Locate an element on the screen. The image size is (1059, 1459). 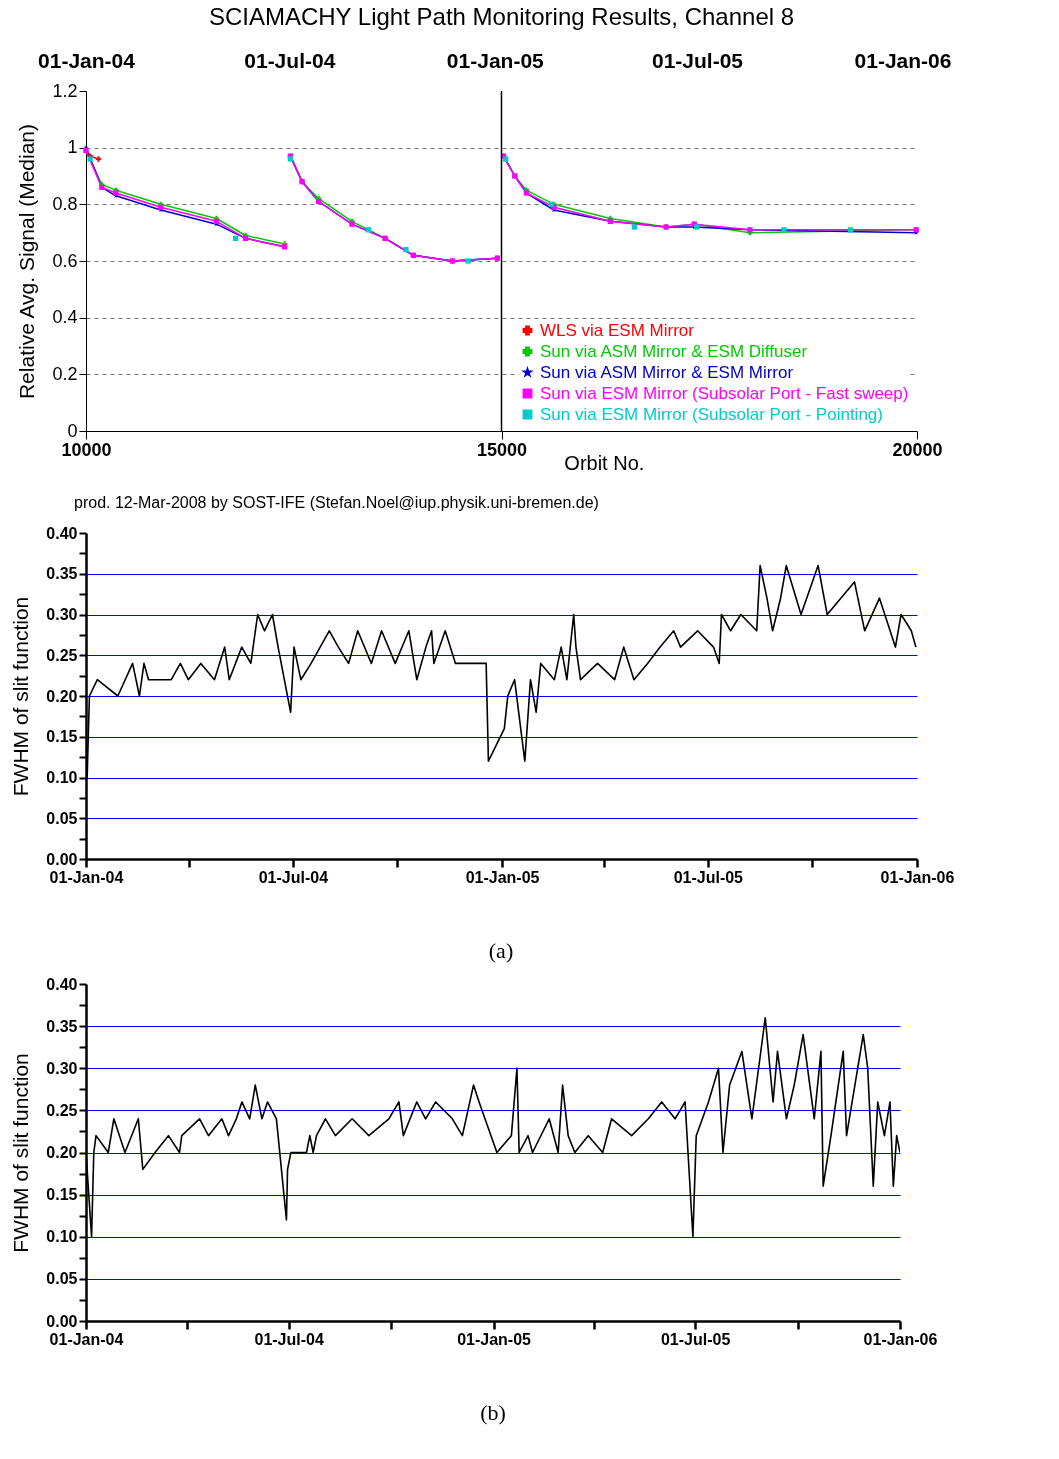
y-tick-label: 0.2 is located at coordinates (65, 373).